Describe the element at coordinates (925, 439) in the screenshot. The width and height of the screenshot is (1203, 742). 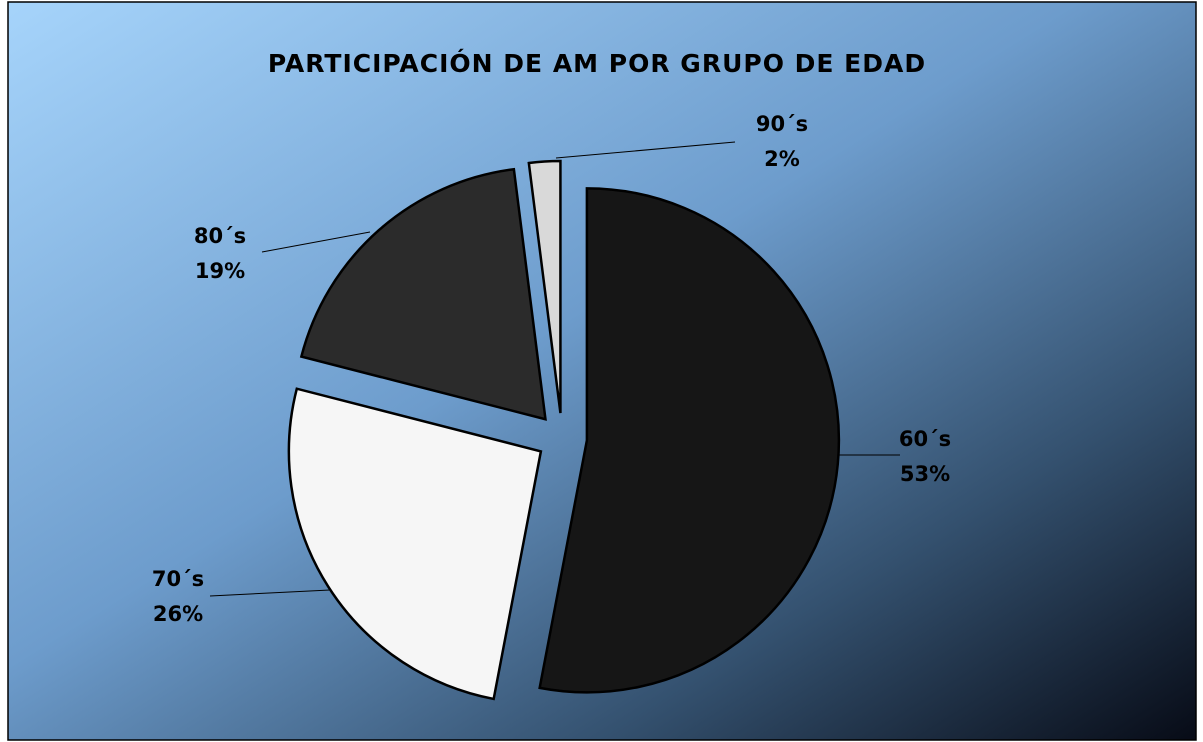
I see `slice-category-label: 60´s` at that location.